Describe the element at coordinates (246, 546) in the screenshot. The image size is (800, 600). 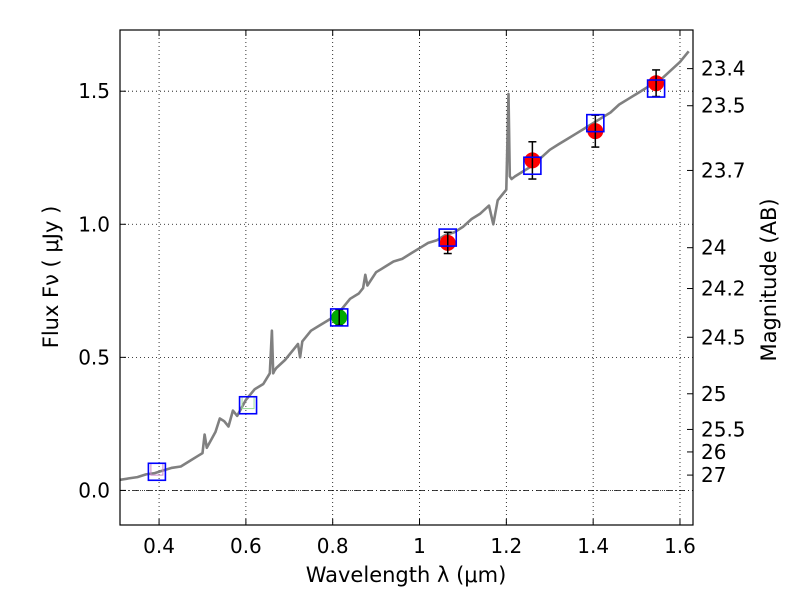
I see `x-tick-label: 0.6` at that location.